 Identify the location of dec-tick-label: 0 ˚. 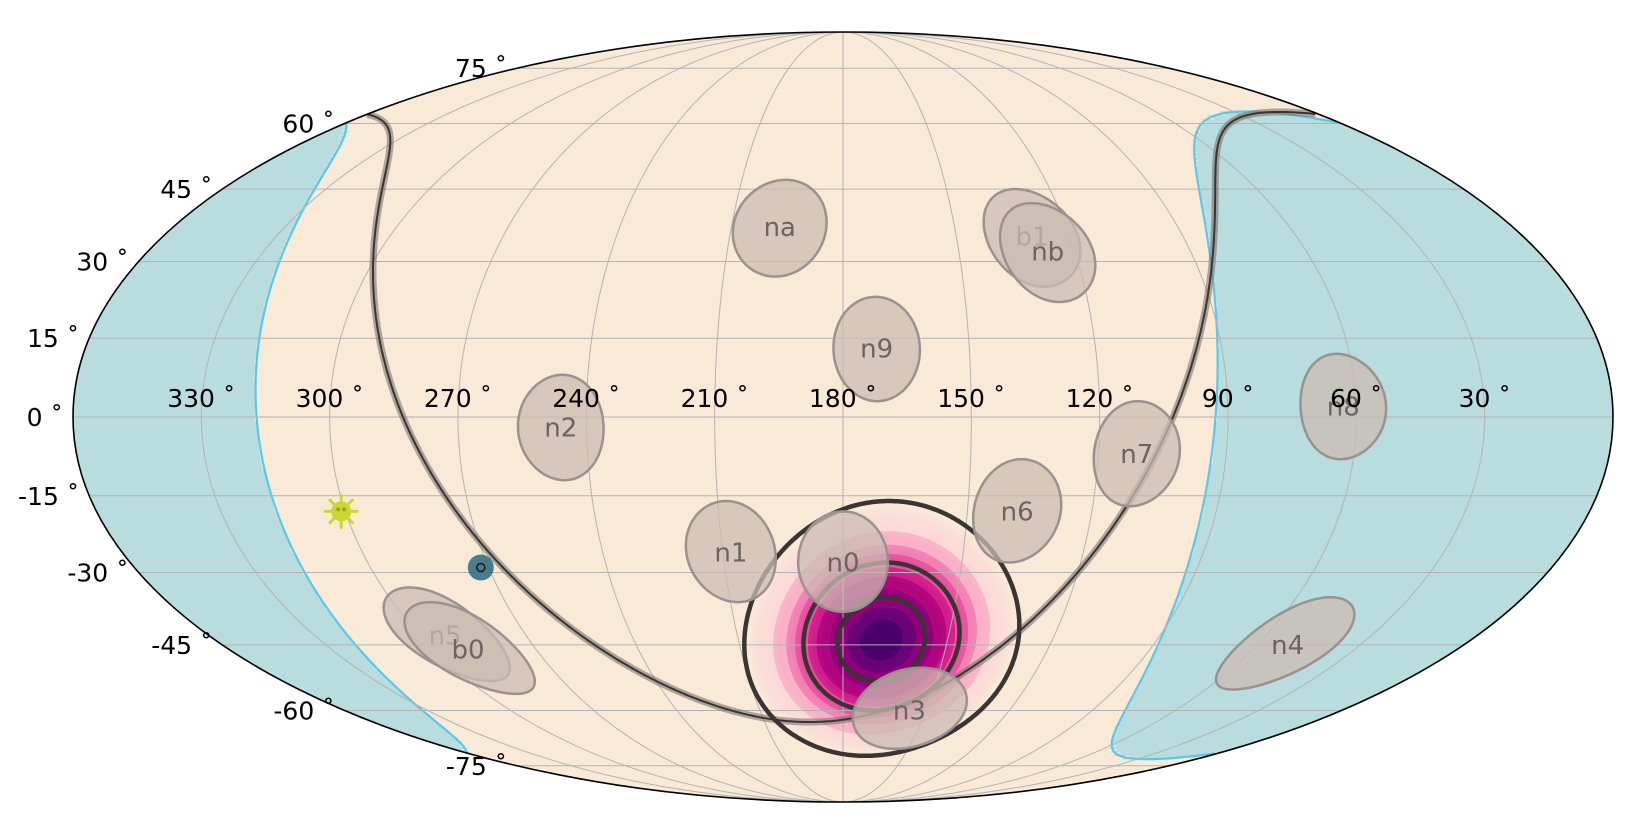
(45, 417).